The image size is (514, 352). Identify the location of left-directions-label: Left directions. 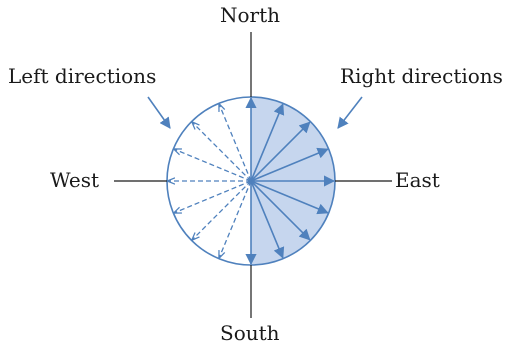
(82, 76).